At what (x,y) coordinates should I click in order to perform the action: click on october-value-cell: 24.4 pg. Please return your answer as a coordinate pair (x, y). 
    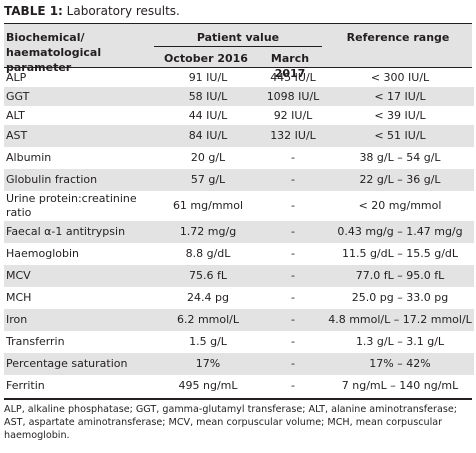
    Looking at the image, I should click on (208, 297).